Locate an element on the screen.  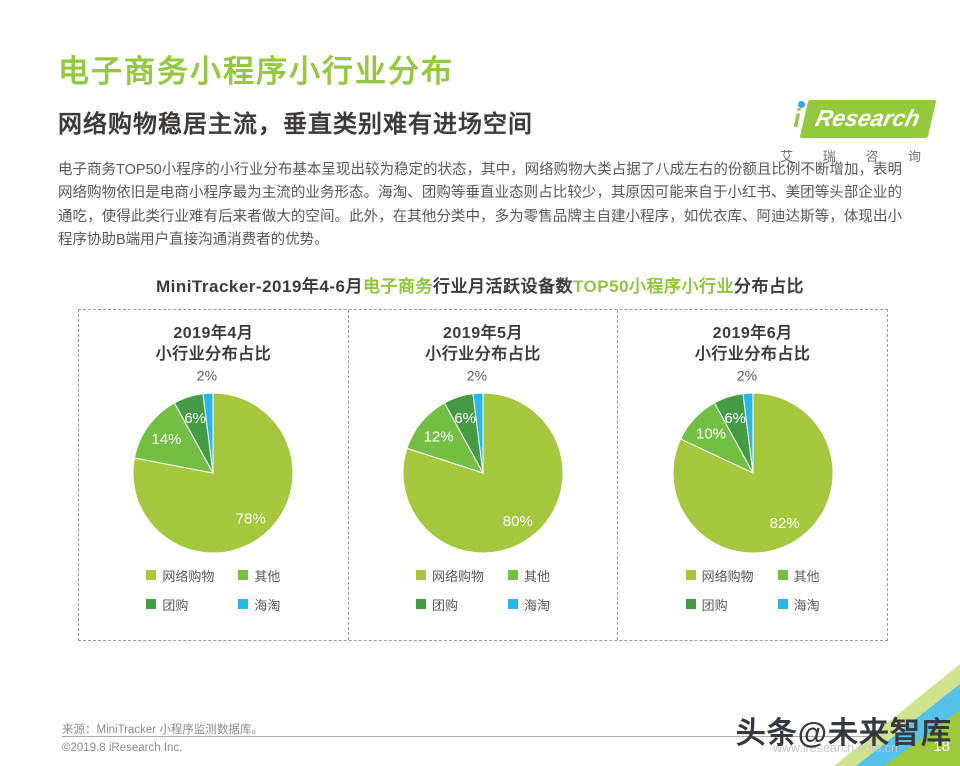
pie-column-april: 2019年4月 小行业分布占比 78% 14% 6% 2% 网络购物 其他团购 海淘 is located at coordinates (213, 475).